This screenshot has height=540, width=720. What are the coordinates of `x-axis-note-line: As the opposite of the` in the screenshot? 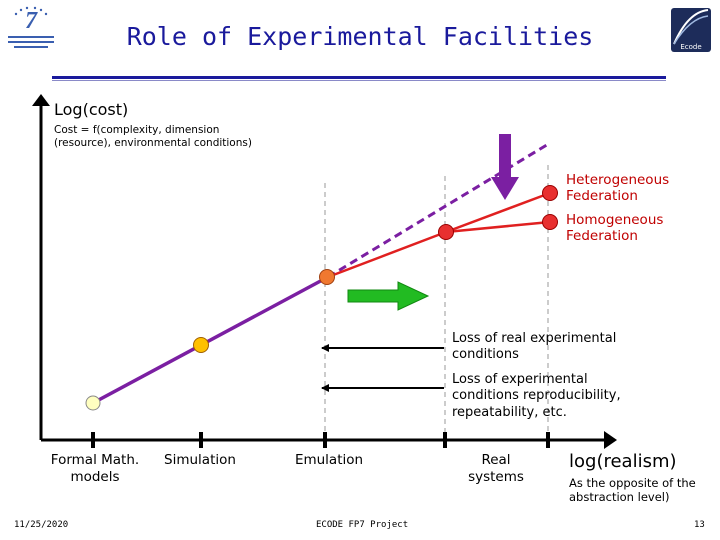 It's located at (632, 483).